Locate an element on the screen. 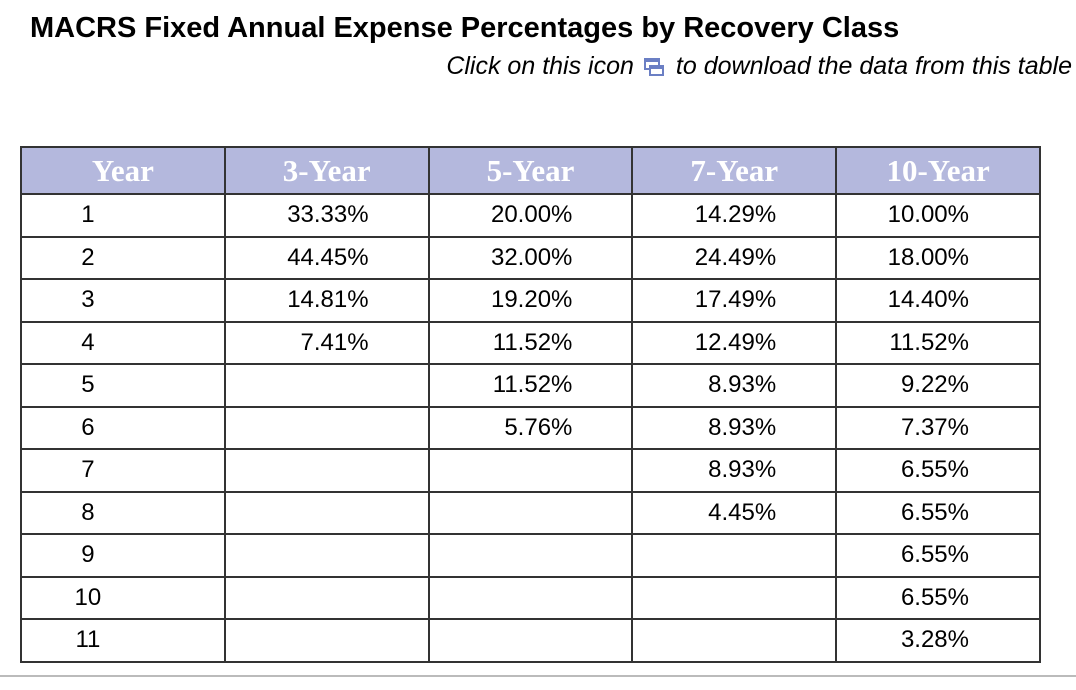  subtitle-text: Click on this icon is located at coordinates (540, 66).